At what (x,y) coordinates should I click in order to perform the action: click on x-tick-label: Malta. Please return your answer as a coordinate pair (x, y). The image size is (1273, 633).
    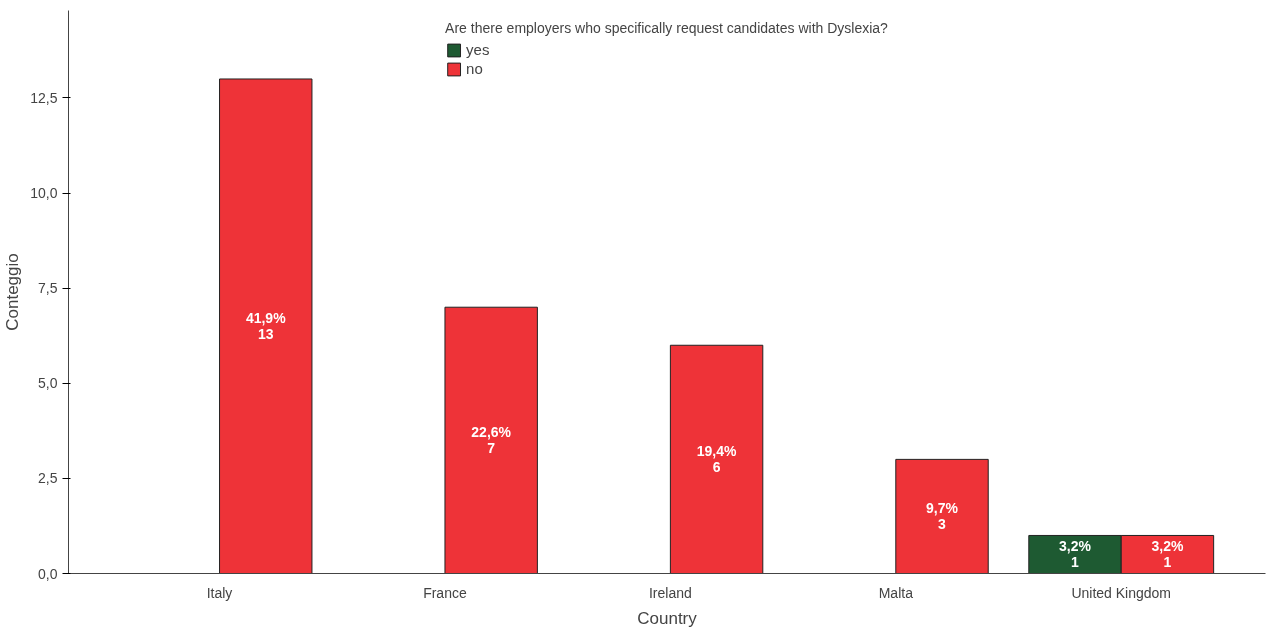
    Looking at the image, I should click on (896, 592).